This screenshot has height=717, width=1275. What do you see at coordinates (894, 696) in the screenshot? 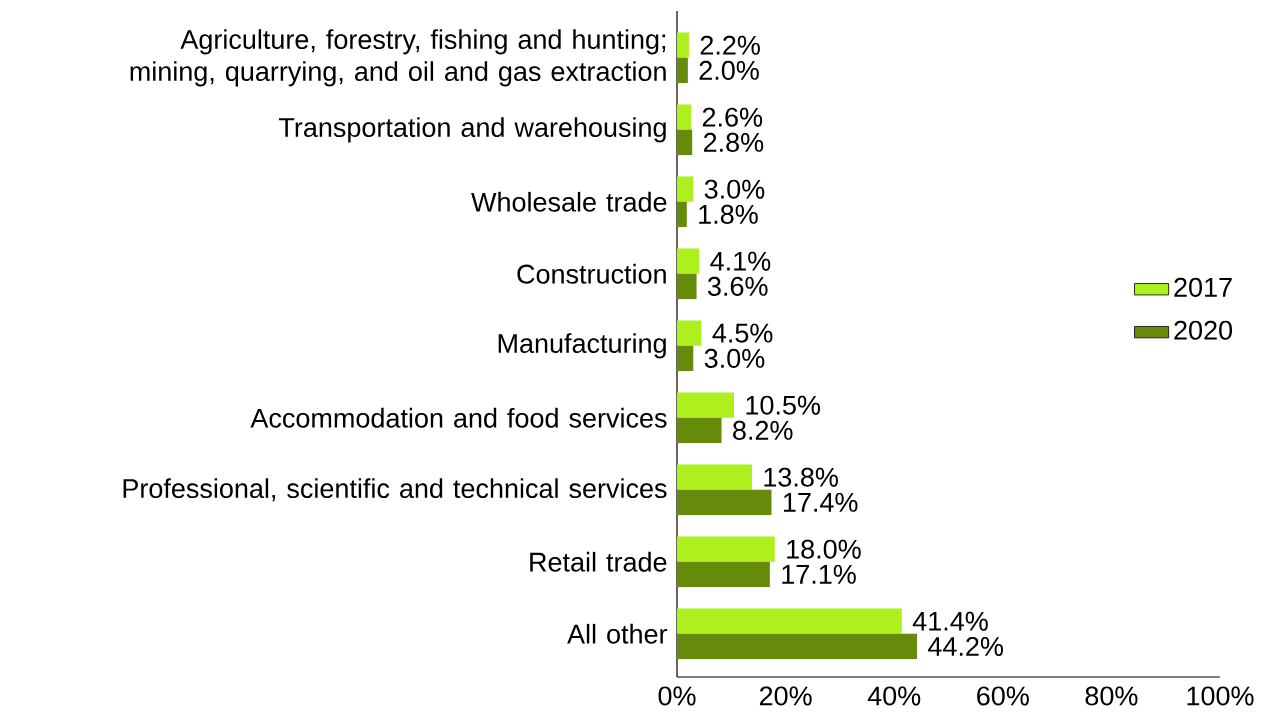
I see `x-tick-label: 40%` at bounding box center [894, 696].